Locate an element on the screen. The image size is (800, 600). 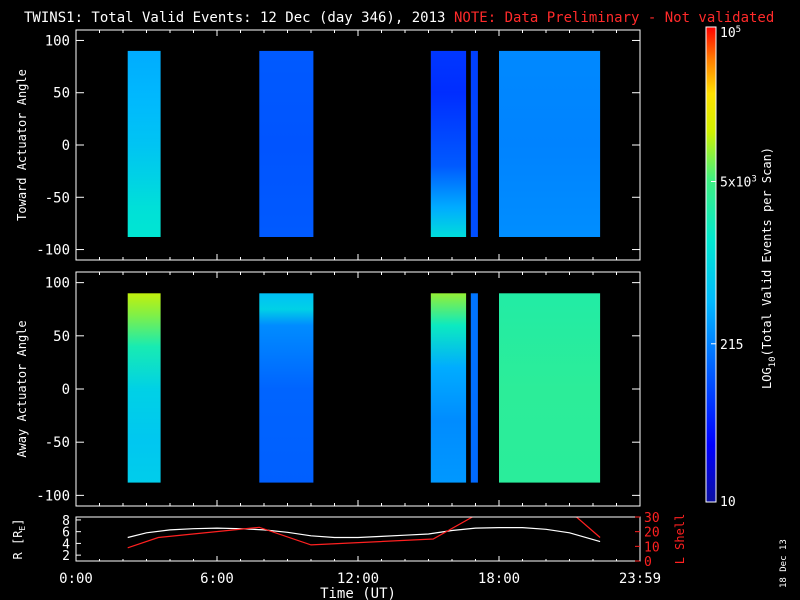
right-tick-label: 30 is located at coordinates (652, 518).